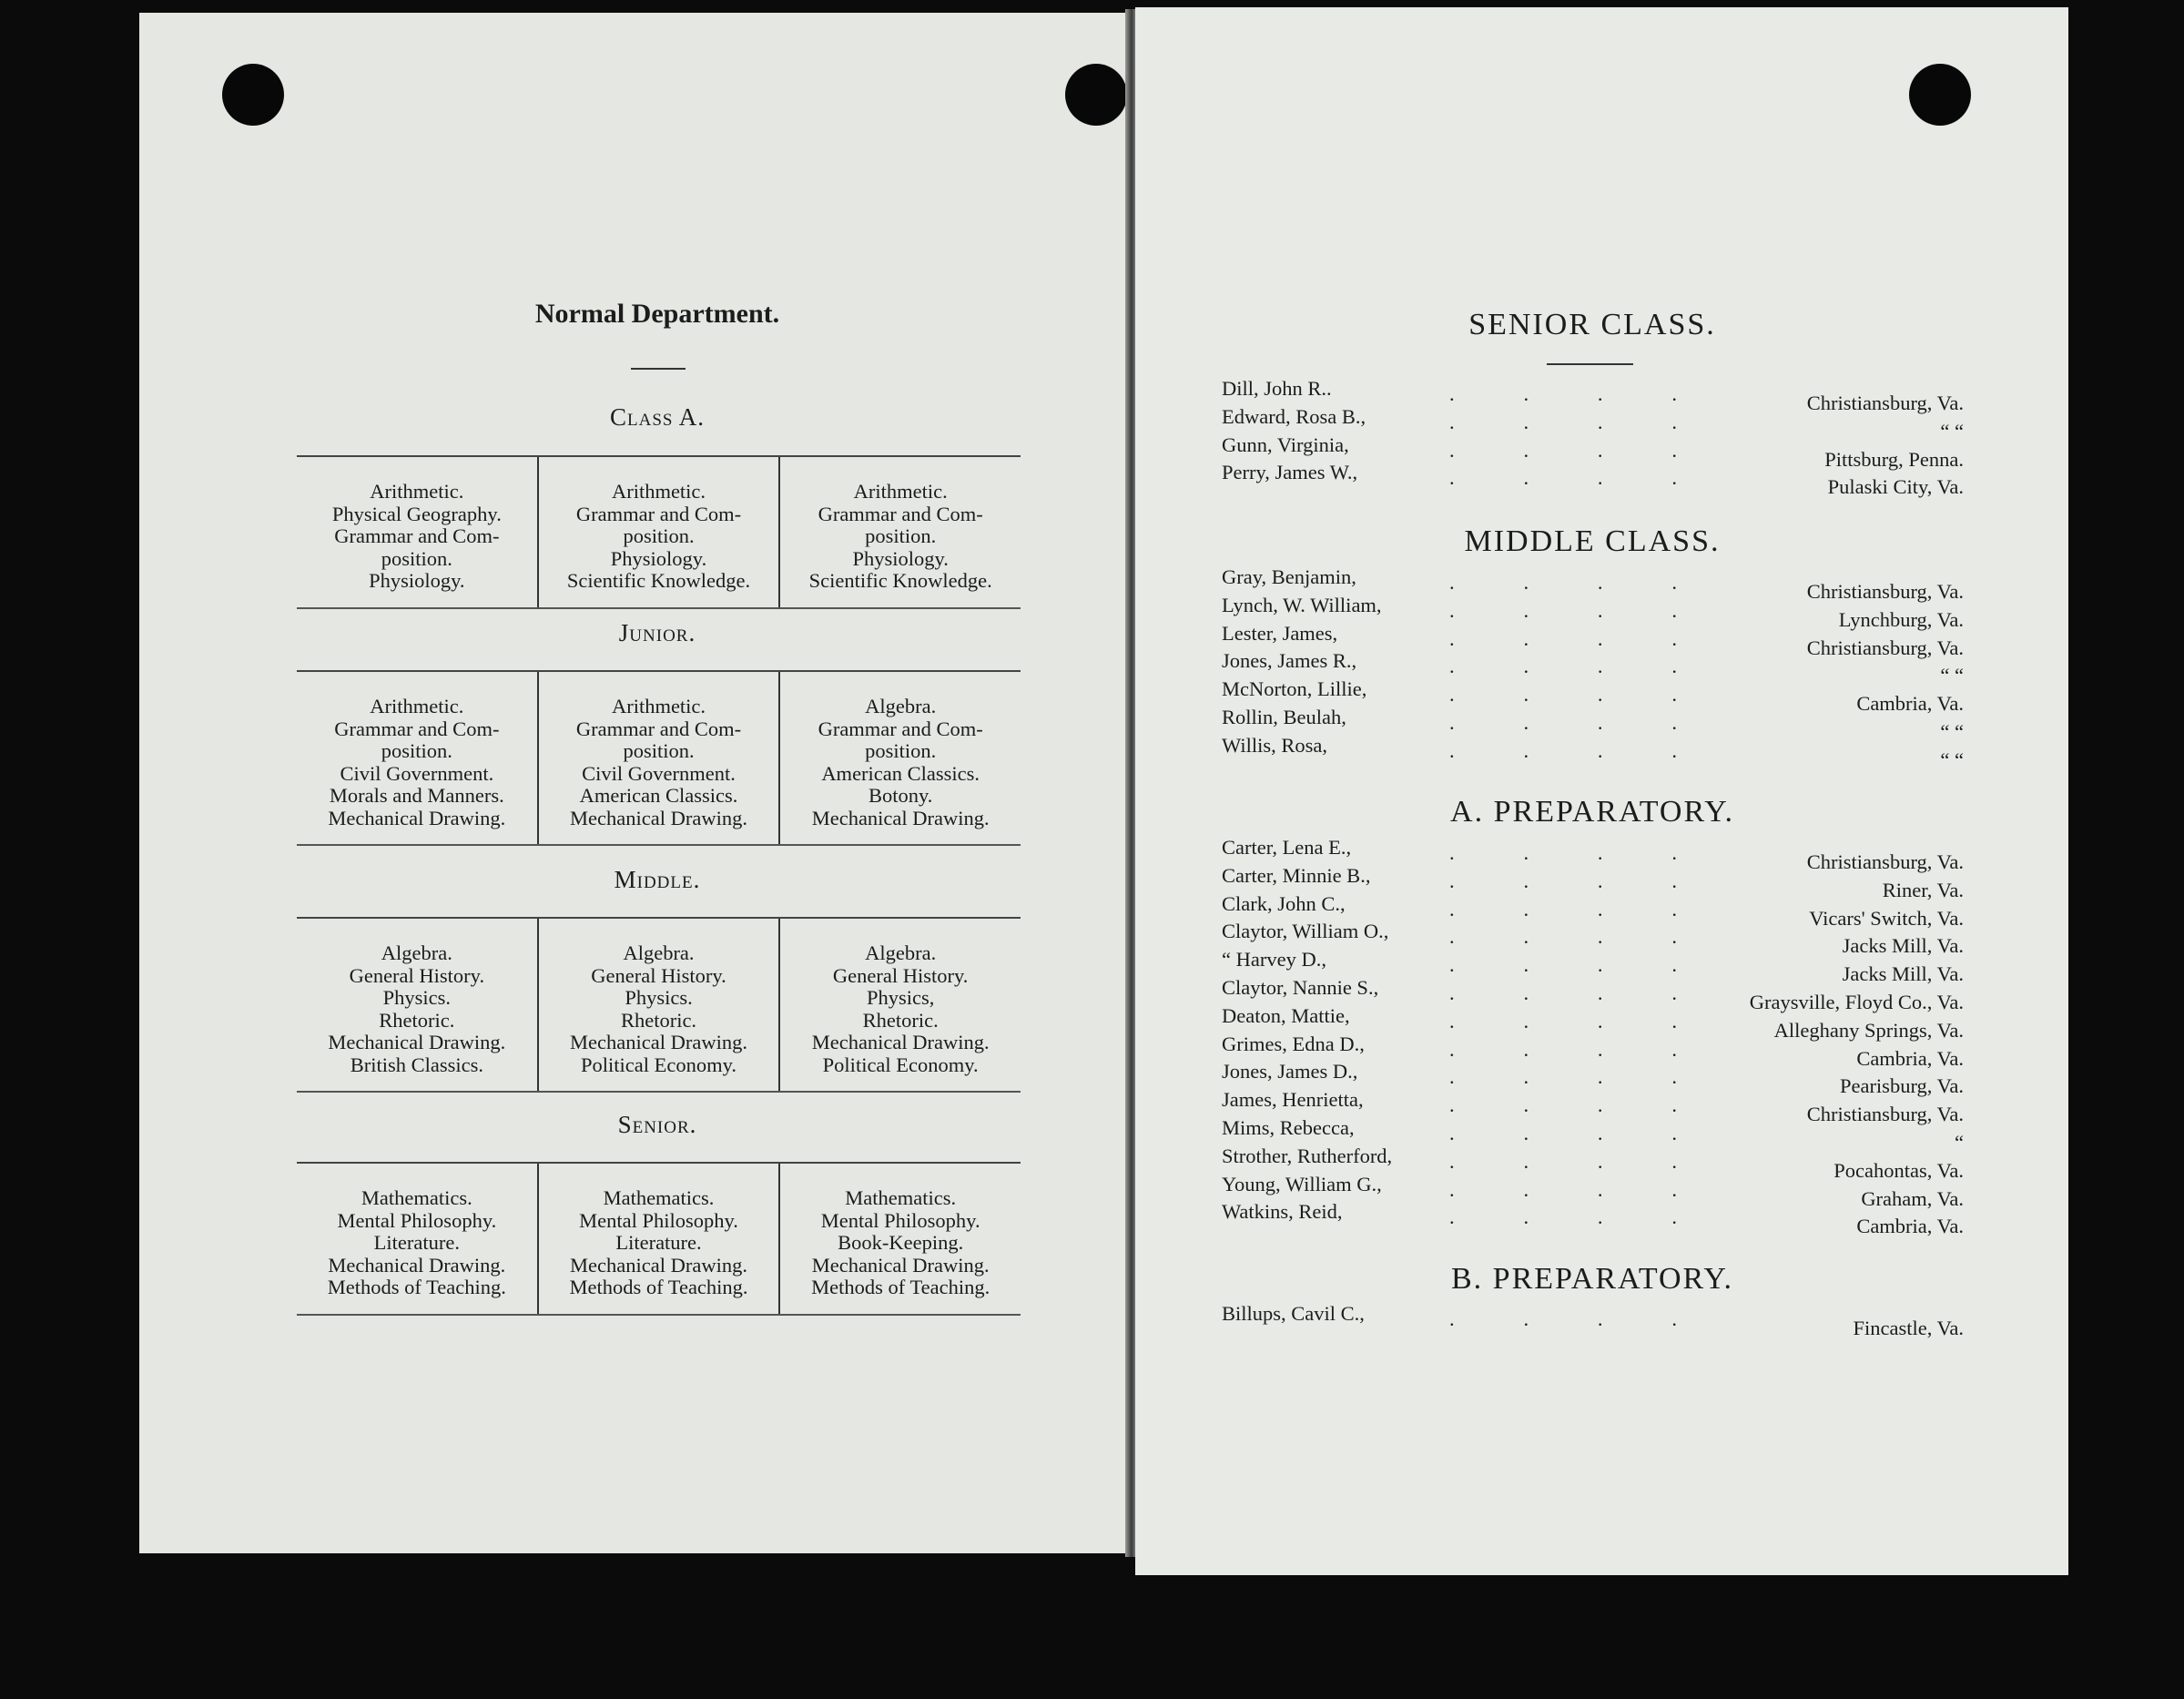 The width and height of the screenshot is (2184, 1699). I want to click on student-name: Willis, Rosa,, so click(1274, 745).